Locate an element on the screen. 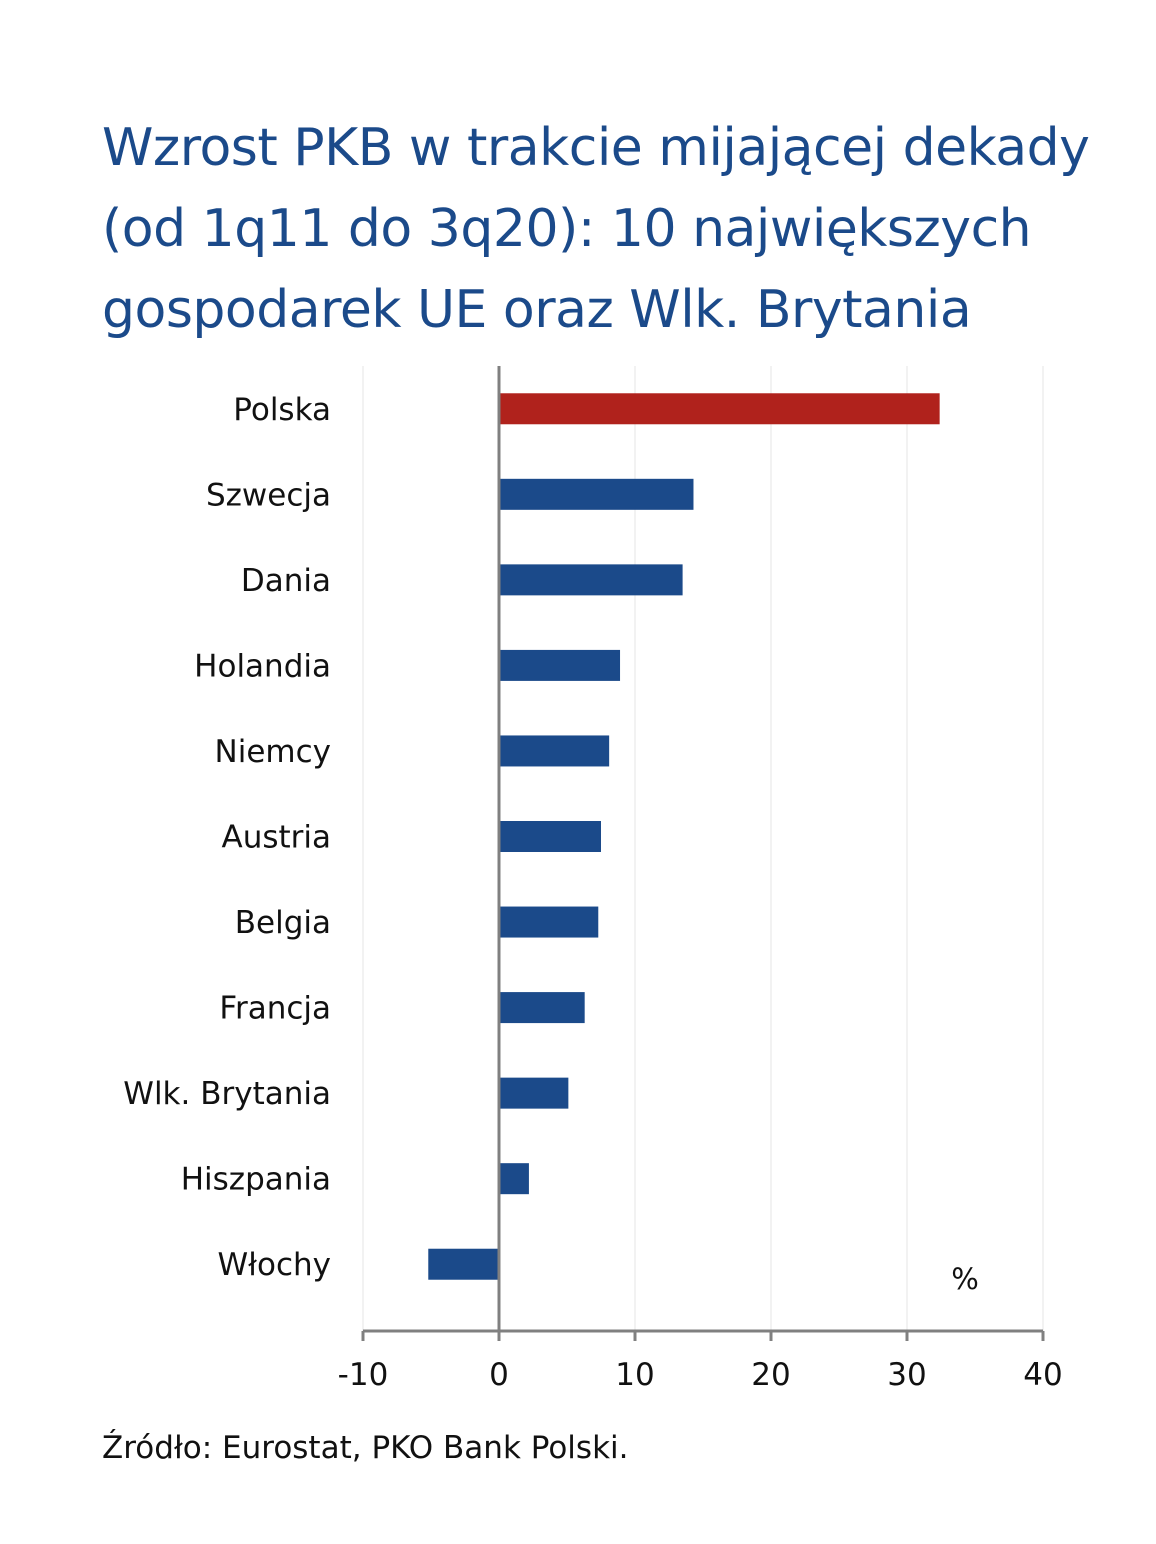 The height and width of the screenshot is (1544, 1156). category-label: Francja is located at coordinates (275, 1009).